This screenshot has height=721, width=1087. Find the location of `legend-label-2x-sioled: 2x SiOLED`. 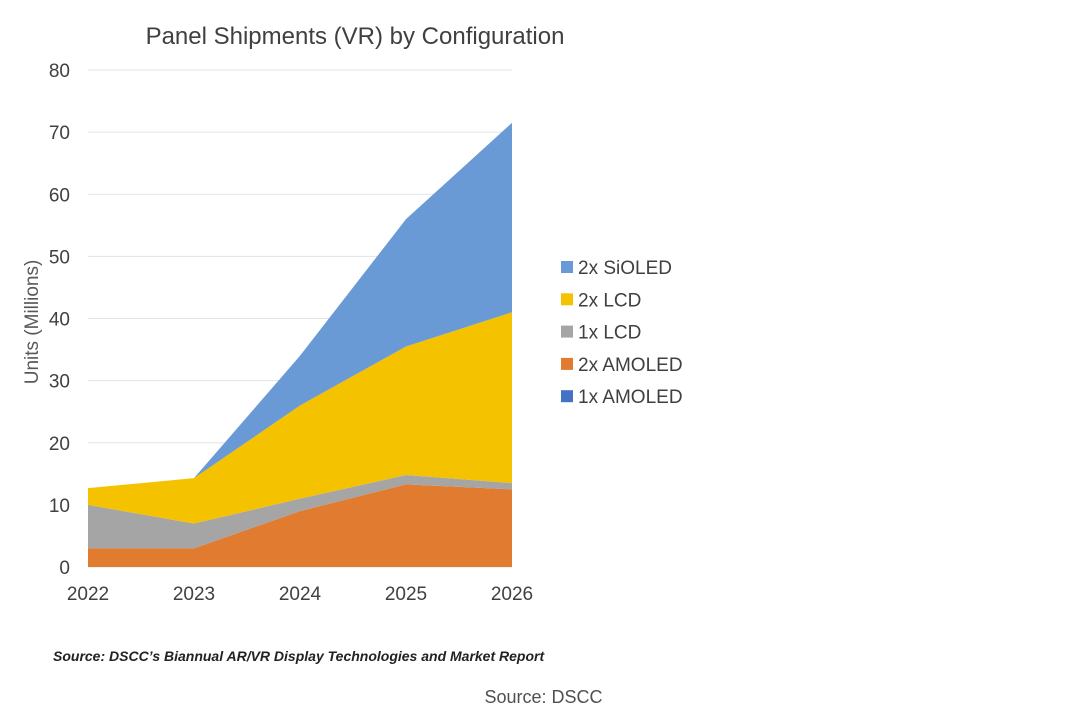

legend-label-2x-sioled: 2x SiOLED is located at coordinates (625, 268).